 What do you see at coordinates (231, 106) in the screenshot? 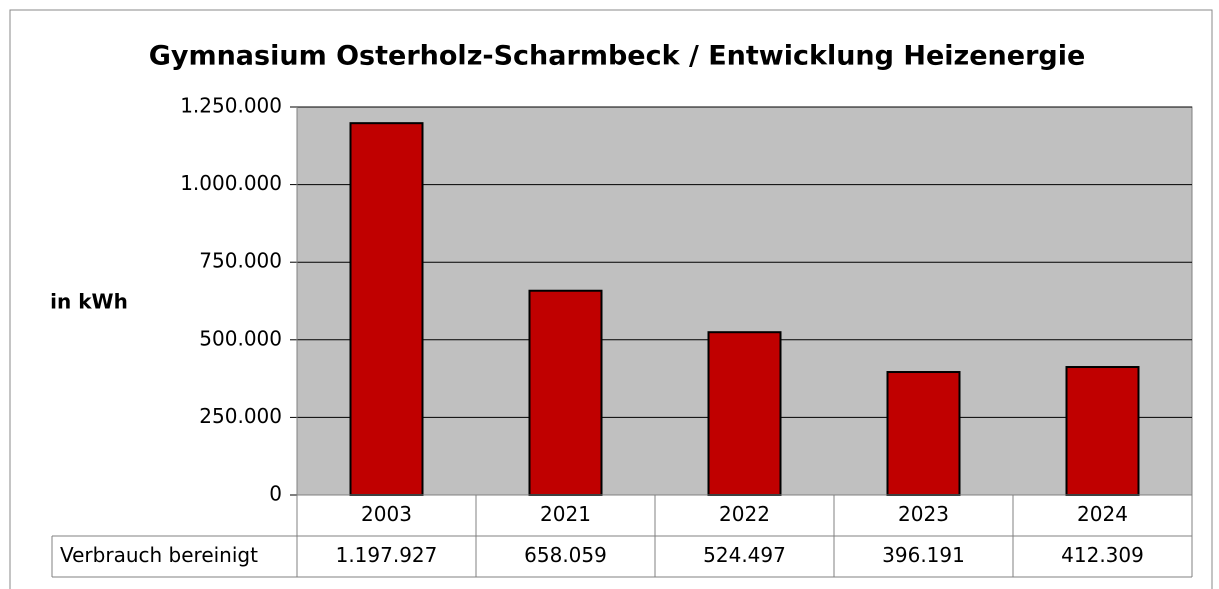
I see `y-tick-label: 1.250.000` at bounding box center [231, 106].